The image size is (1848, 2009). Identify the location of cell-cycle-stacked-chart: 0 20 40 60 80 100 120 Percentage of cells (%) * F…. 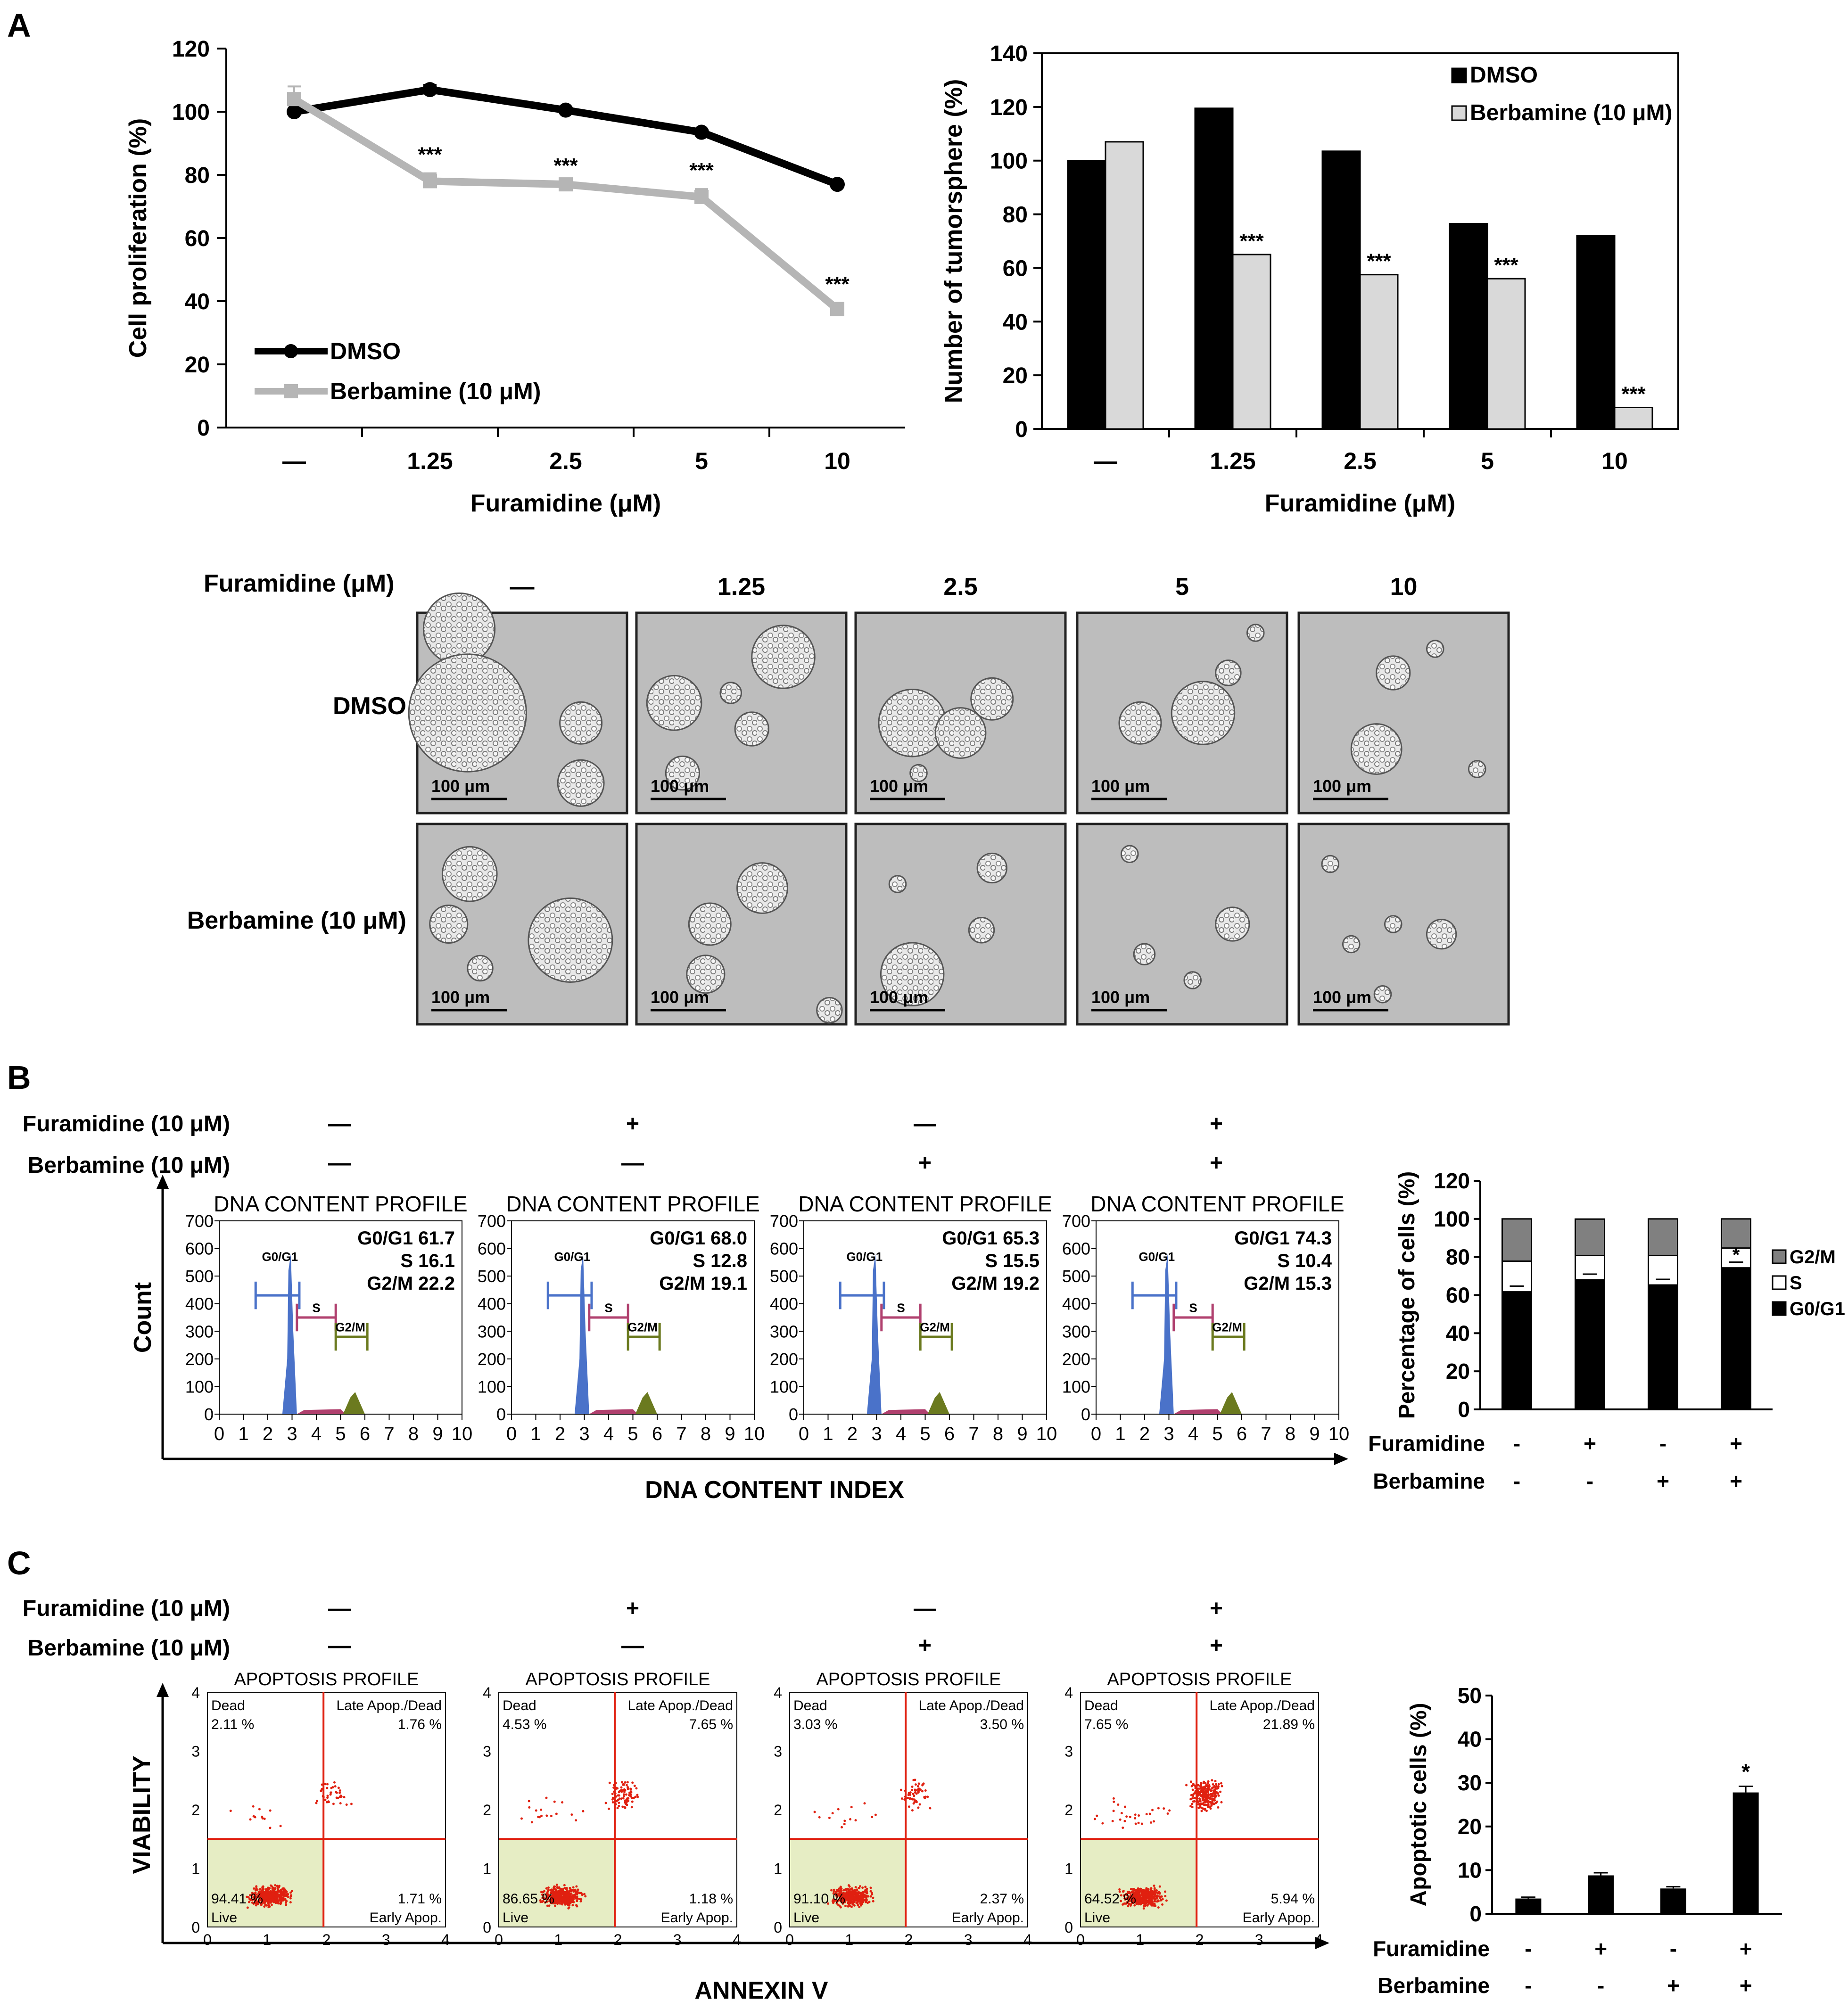
(1606, 1331).